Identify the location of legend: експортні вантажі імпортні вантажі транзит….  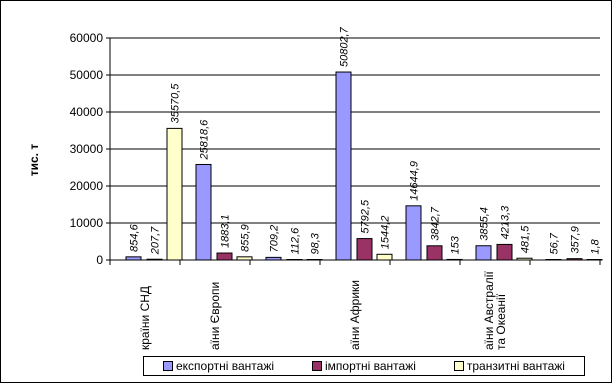
(364, 366).